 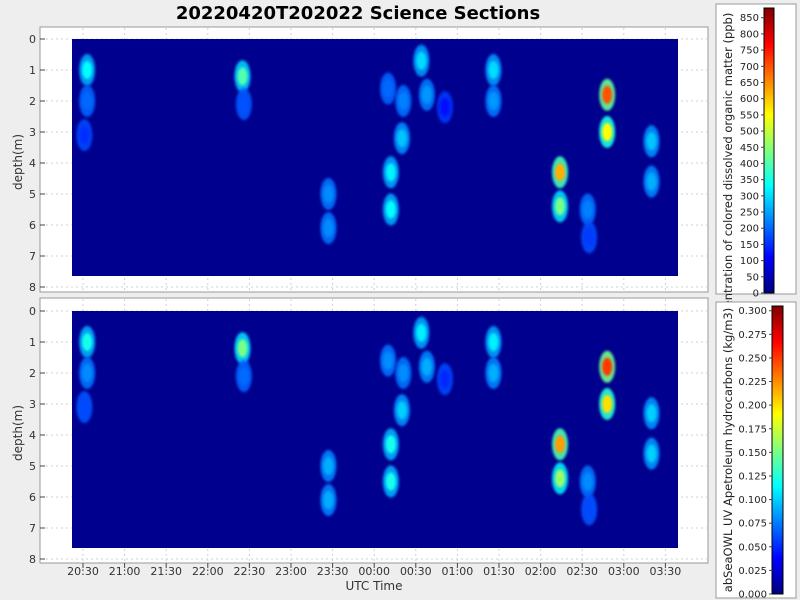 I want to click on hydrocarbon-y-tick-label: 2, so click(x=32, y=373).